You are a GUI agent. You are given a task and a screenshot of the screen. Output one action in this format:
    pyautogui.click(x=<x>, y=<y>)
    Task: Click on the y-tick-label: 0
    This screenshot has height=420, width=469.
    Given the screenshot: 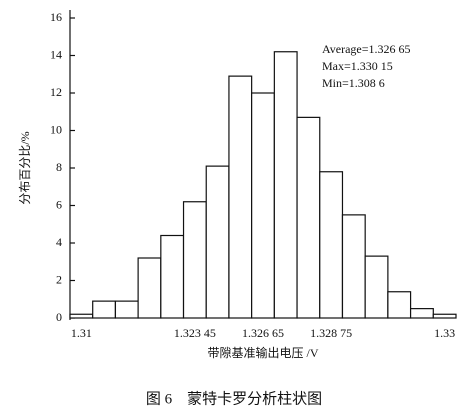 What is the action you would take?
    pyautogui.click(x=59, y=317)
    